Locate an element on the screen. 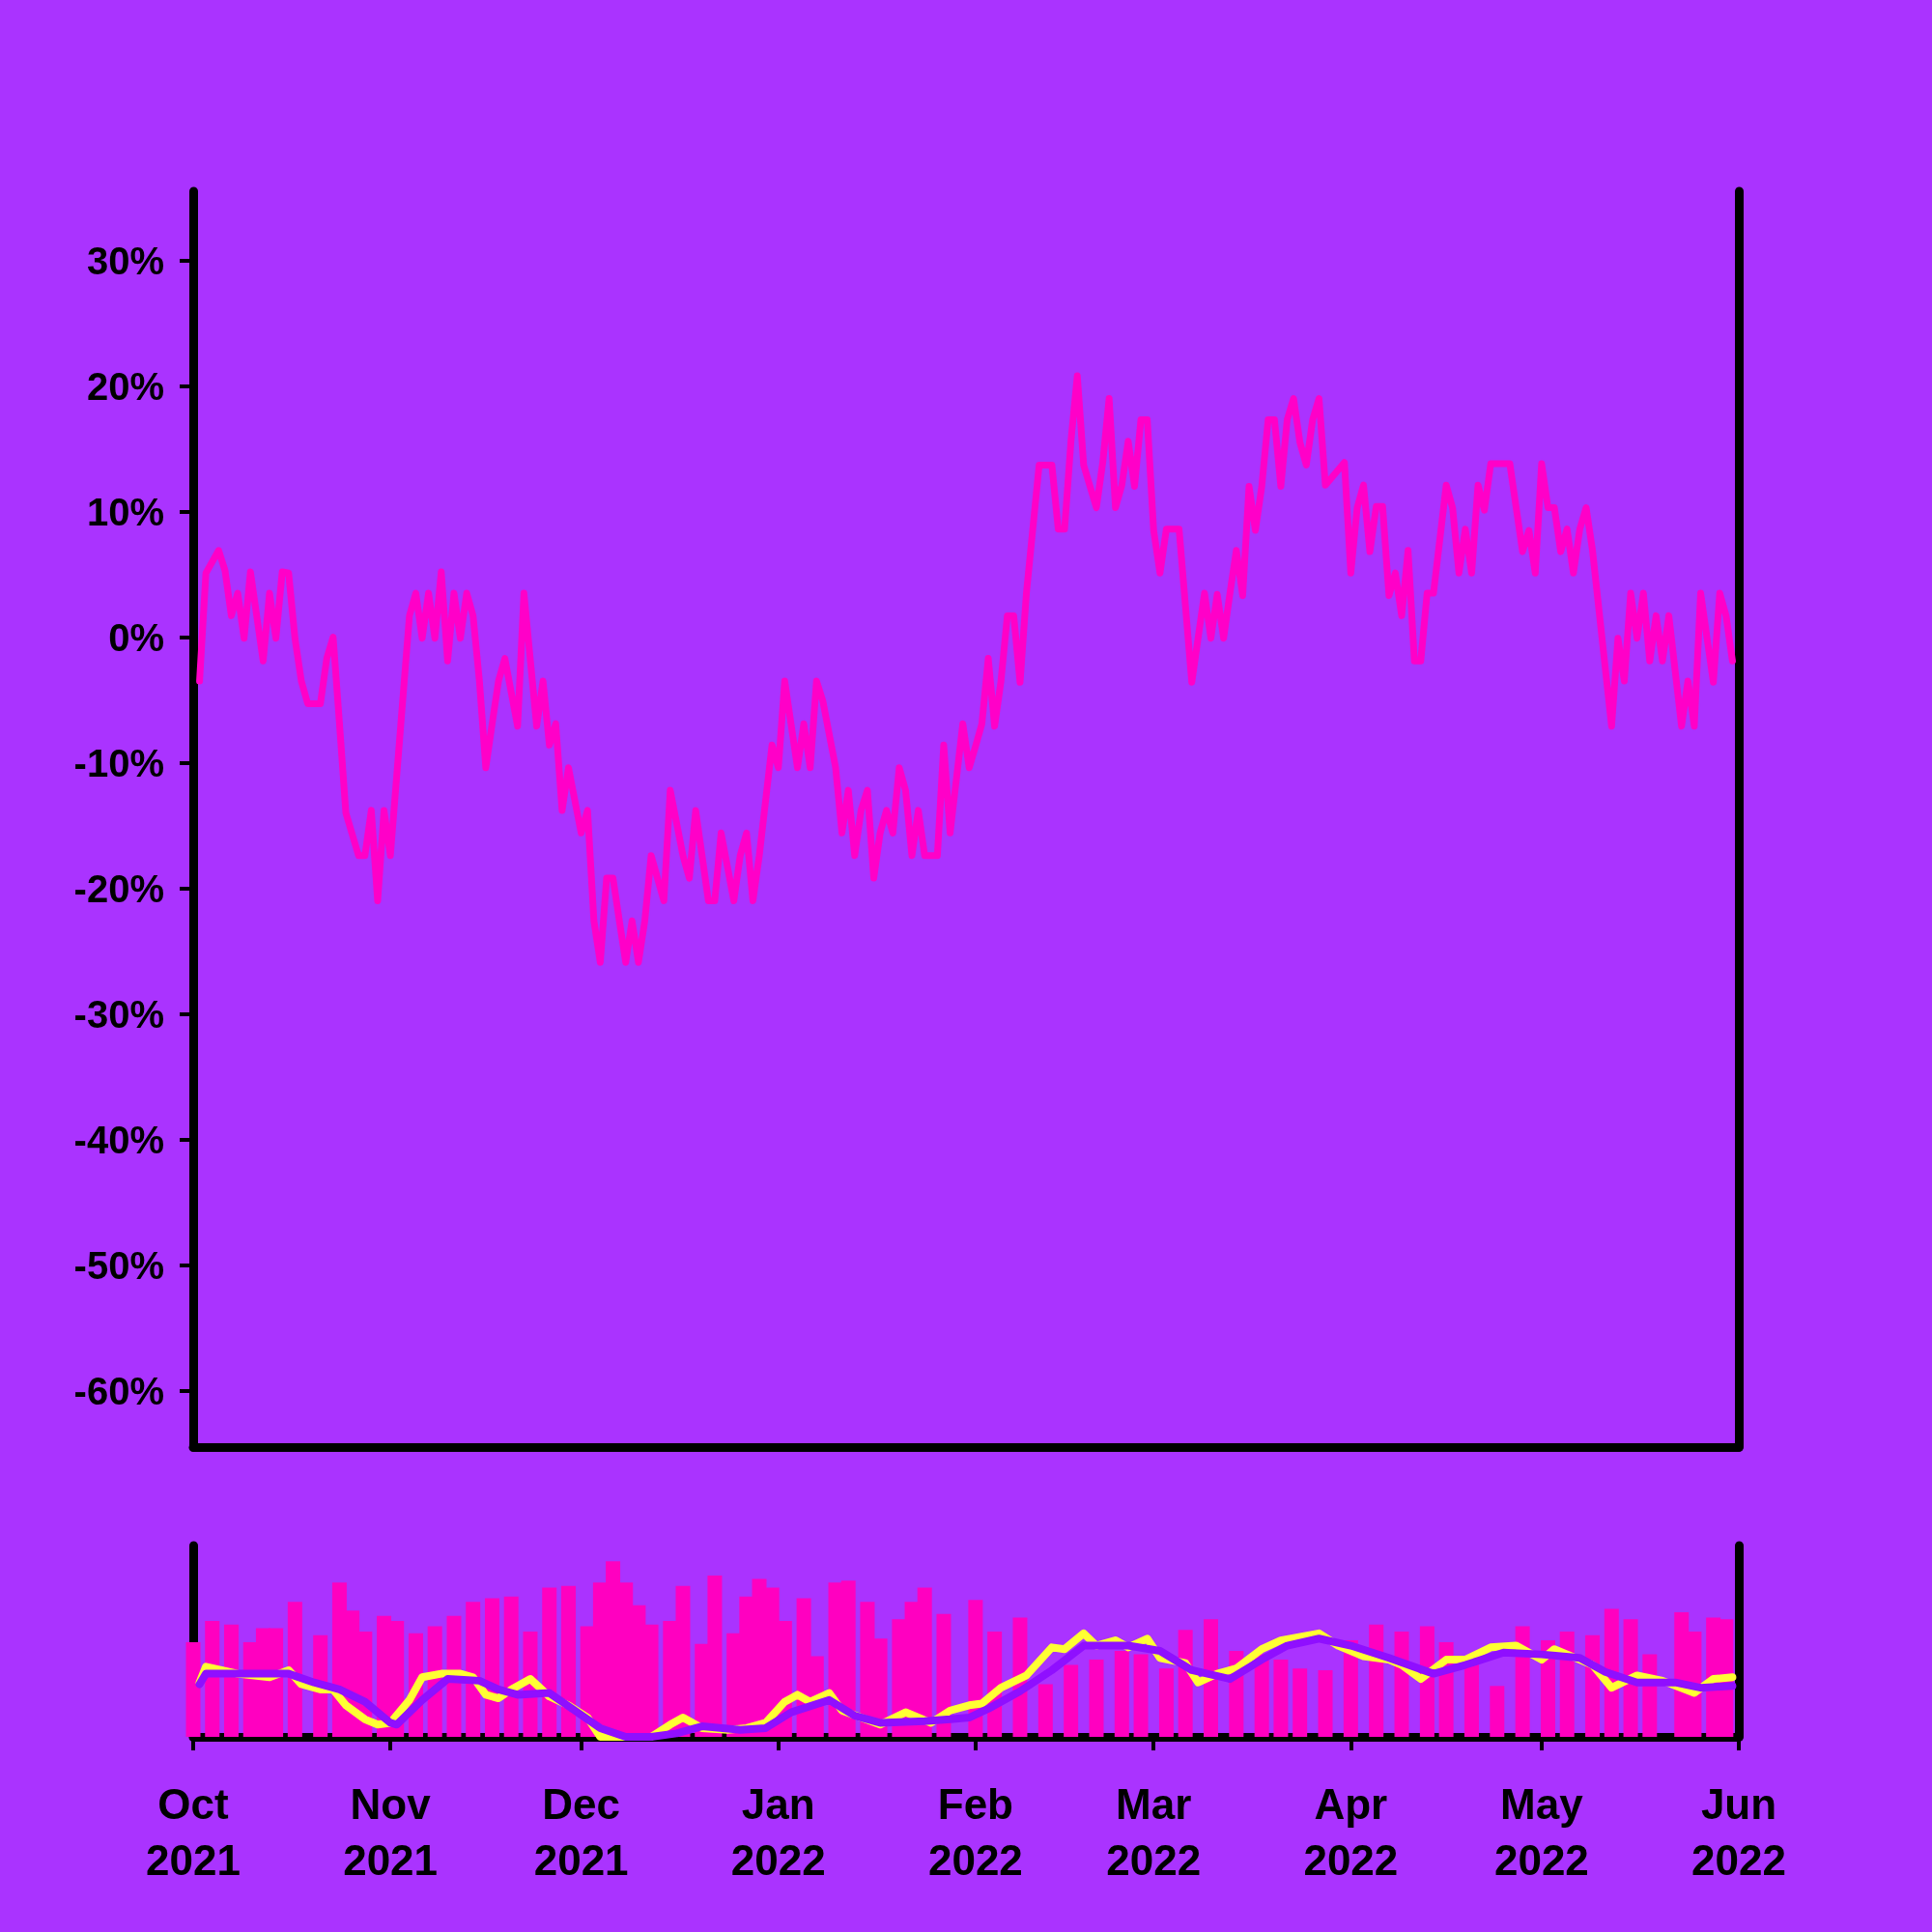 This screenshot has width=1932, height=1932. x-tick-label: Dec 2021 is located at coordinates (581, 1831).